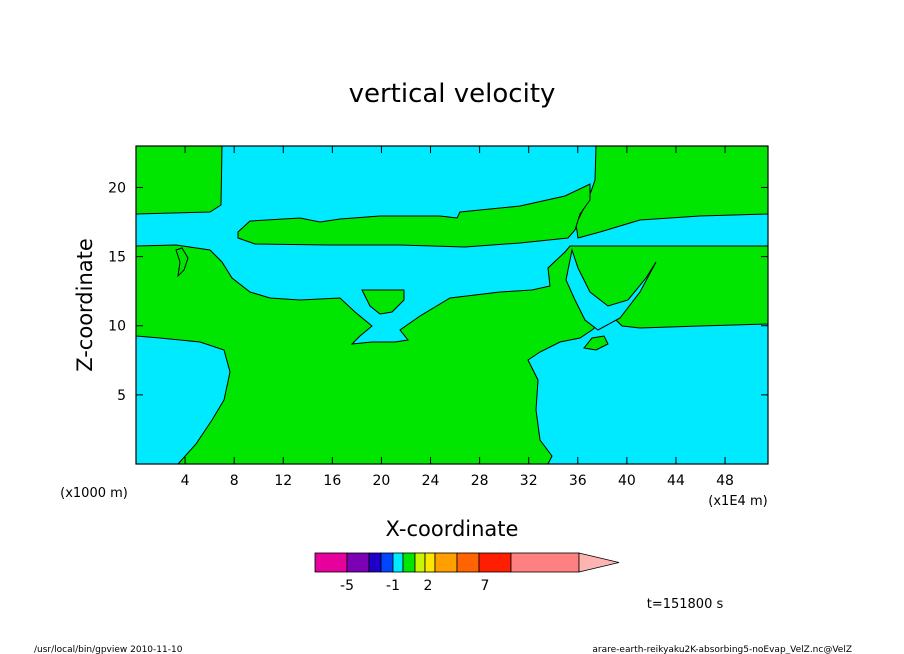 The height and width of the screenshot is (654, 904). What do you see at coordinates (452, 94) in the screenshot?
I see `chart-title: vertical velocity` at bounding box center [452, 94].